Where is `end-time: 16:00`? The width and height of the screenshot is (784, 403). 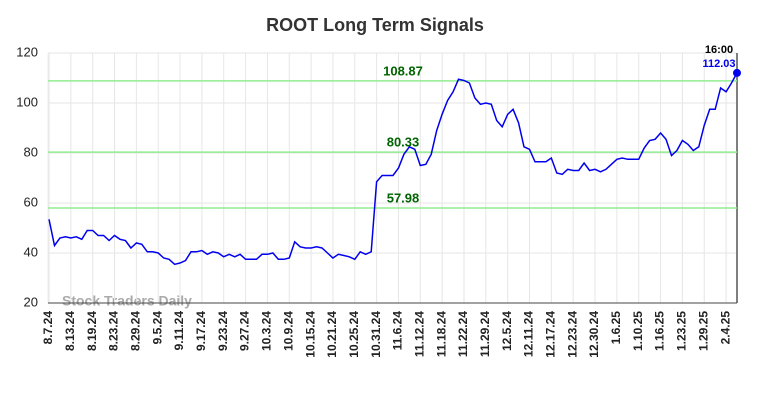 end-time: 16:00 is located at coordinates (719, 50).